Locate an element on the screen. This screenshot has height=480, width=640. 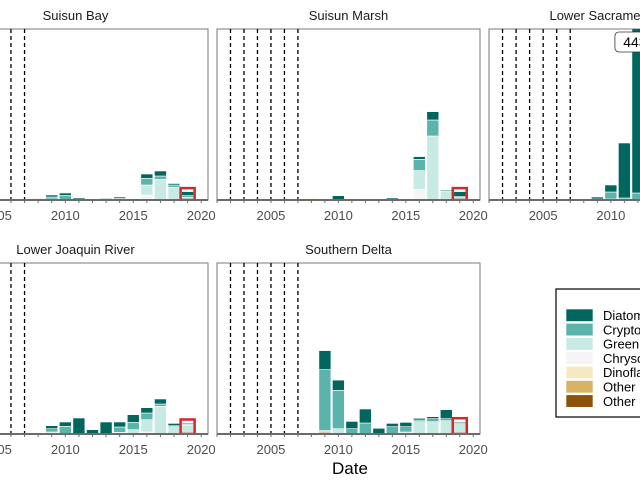
facet-title: Suisun Marsh is located at coordinates (348, 15).